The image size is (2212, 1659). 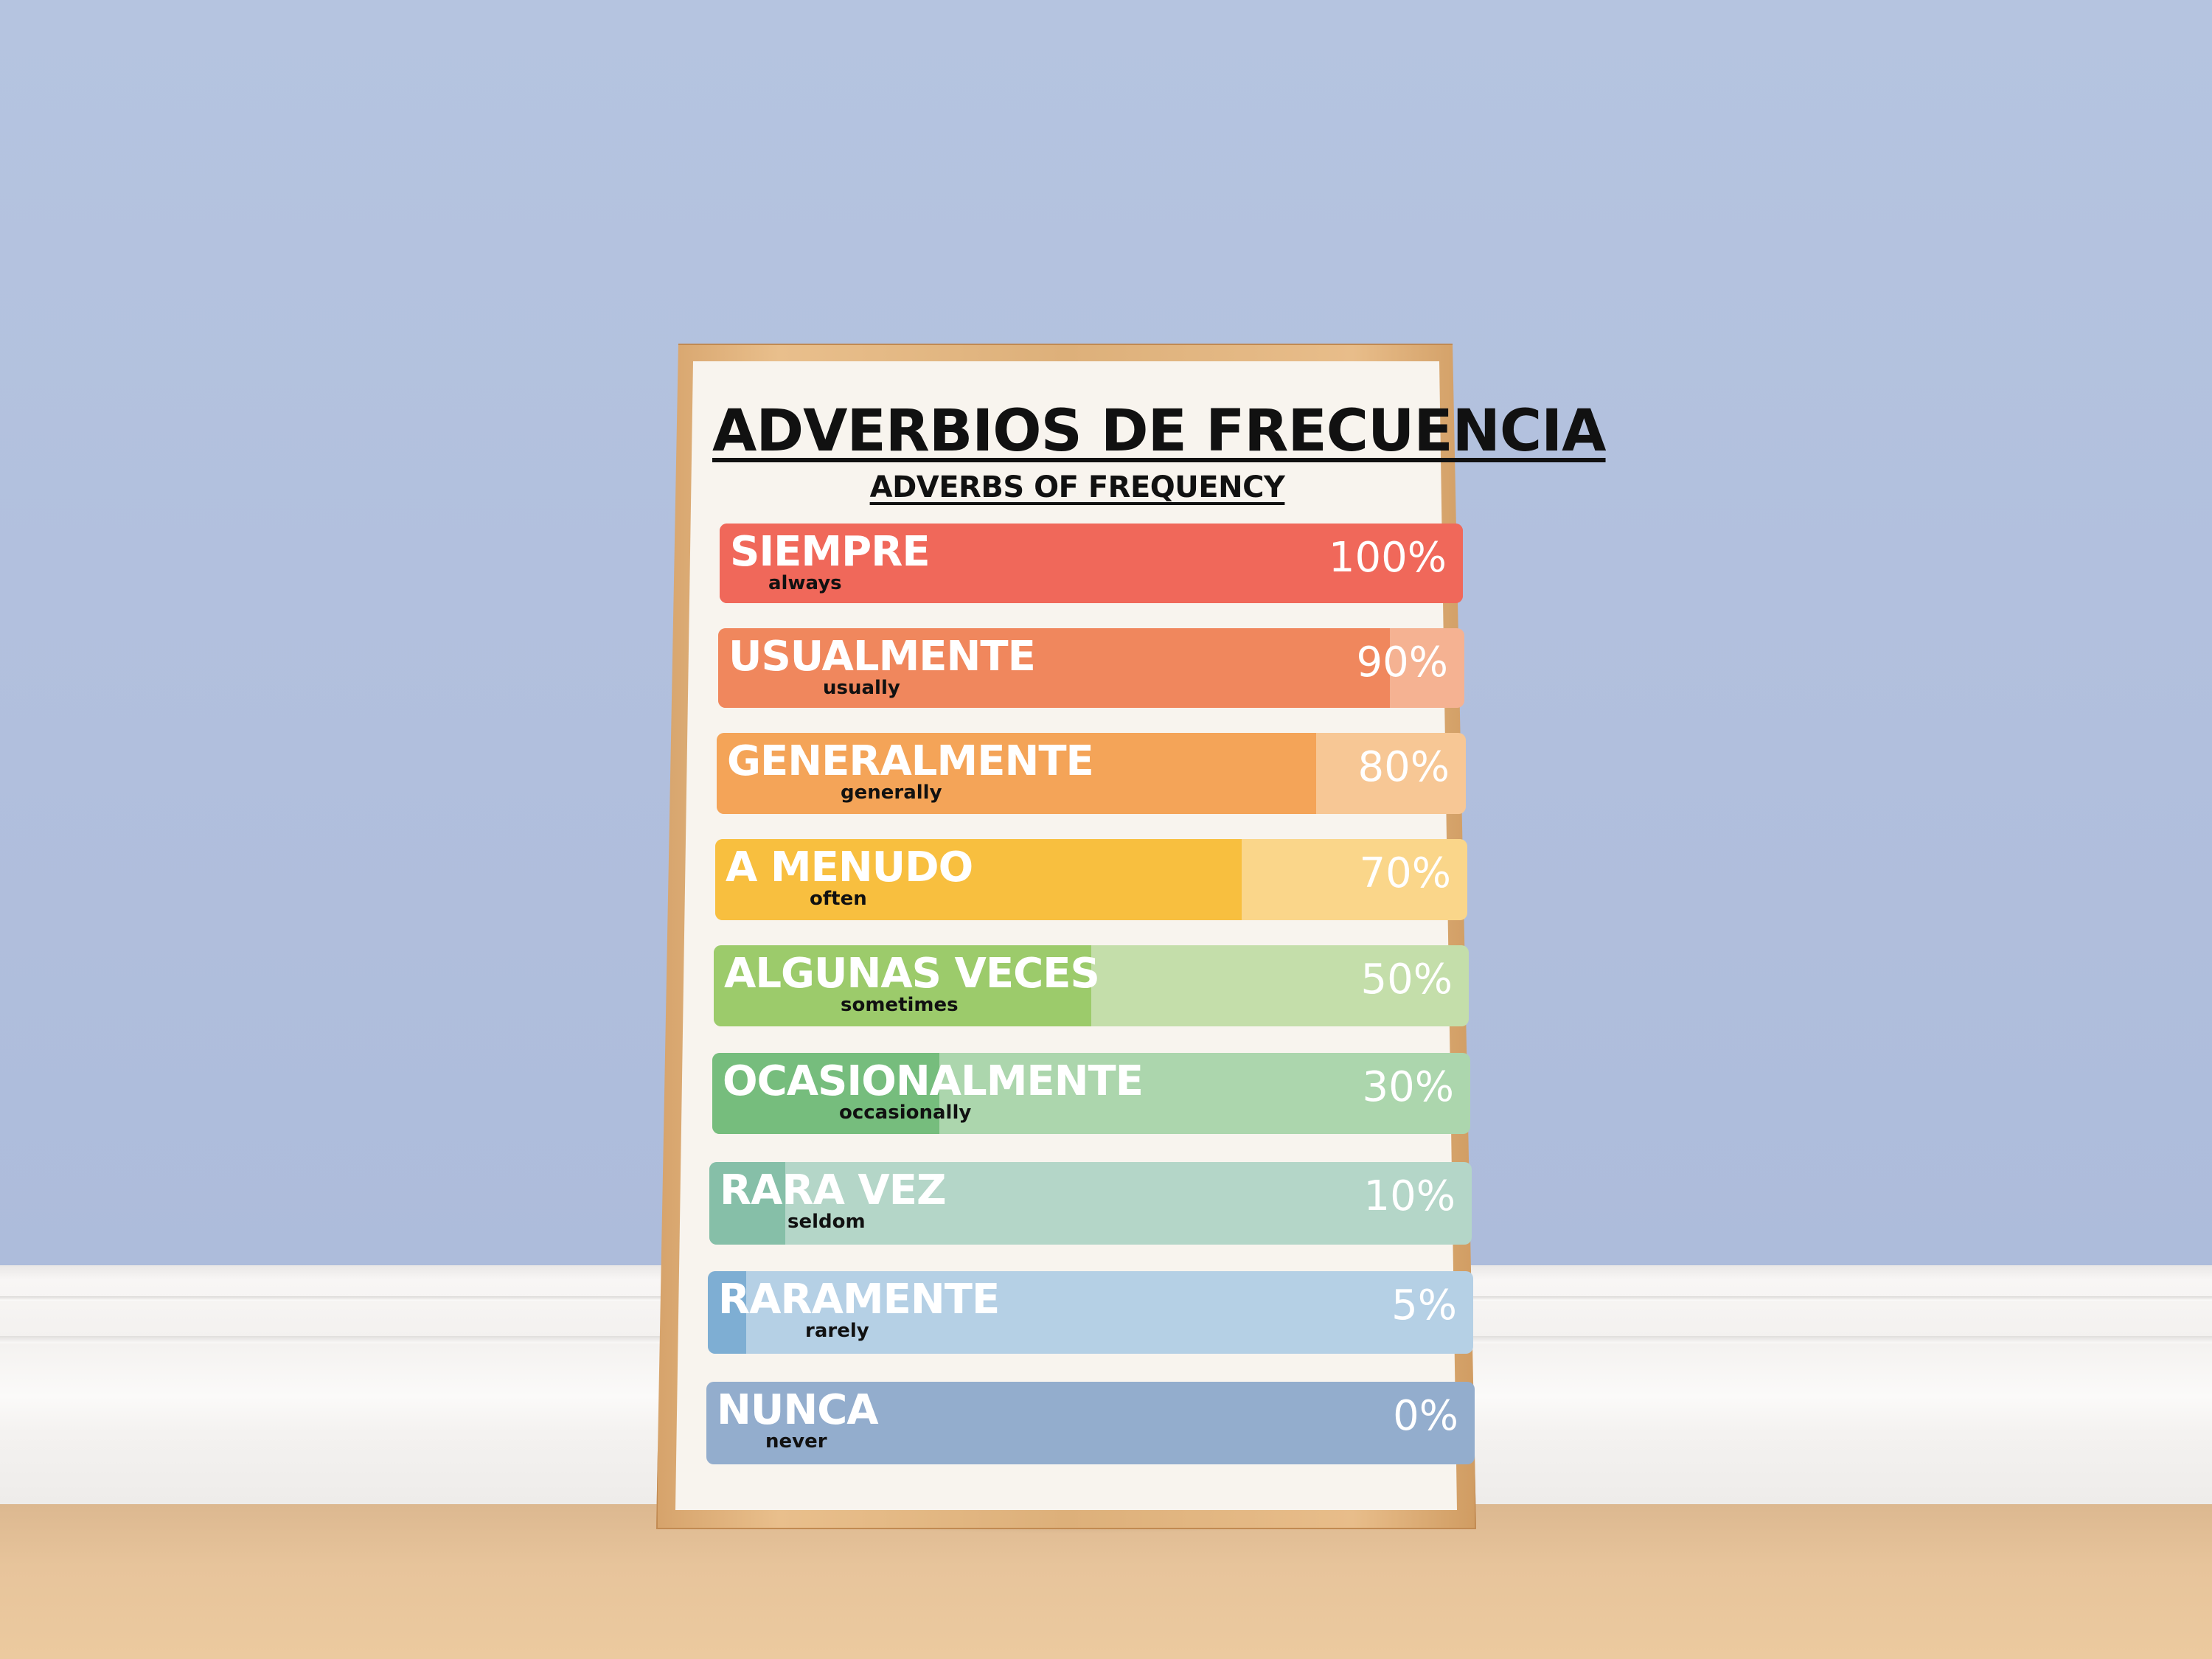 What do you see at coordinates (1403, 767) in the screenshot?
I see `frequency-percent: 80%` at bounding box center [1403, 767].